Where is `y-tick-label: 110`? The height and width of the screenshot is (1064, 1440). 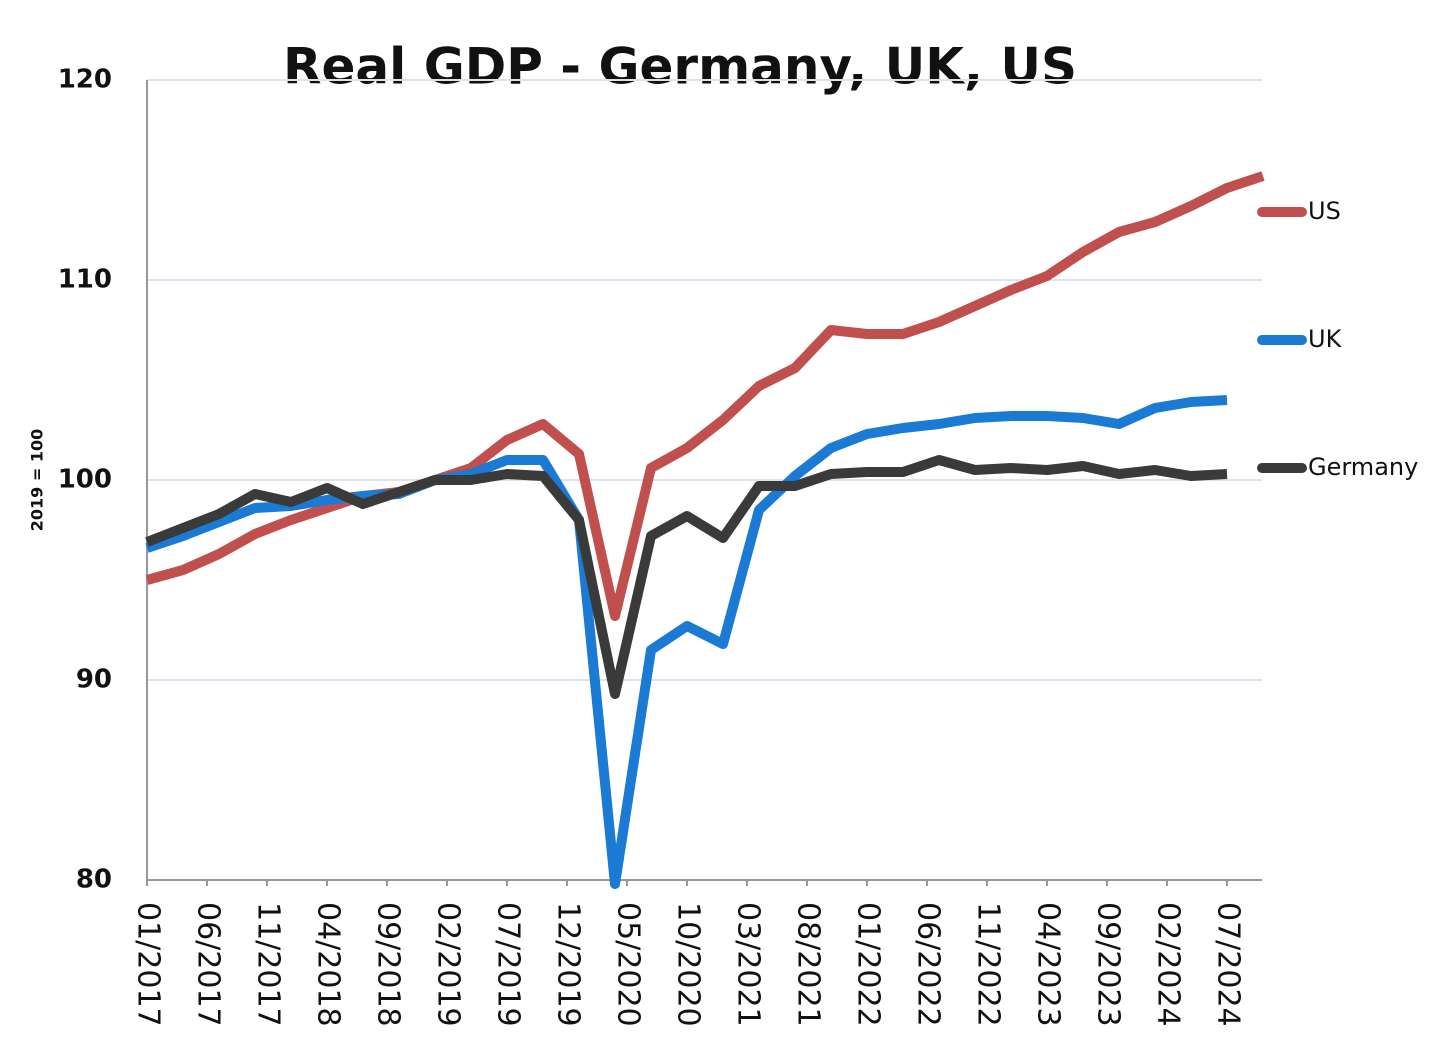 y-tick-label: 110 is located at coordinates (85, 280).